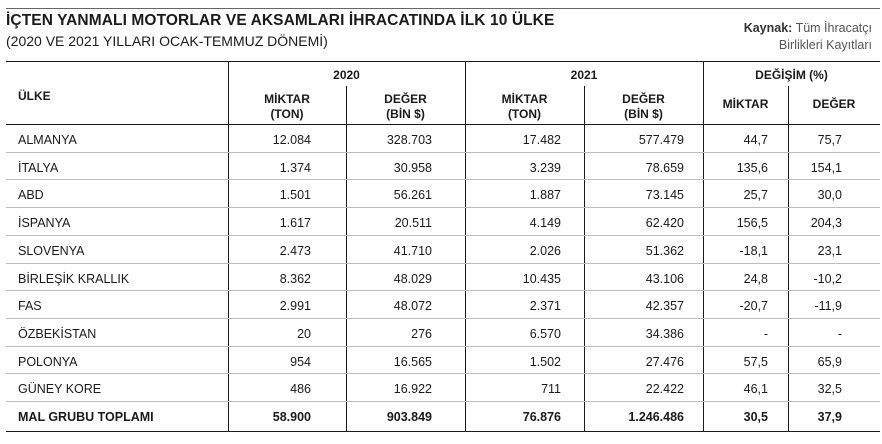 The height and width of the screenshot is (444, 882). I want to click on value-cell: 32,5, so click(829, 389).